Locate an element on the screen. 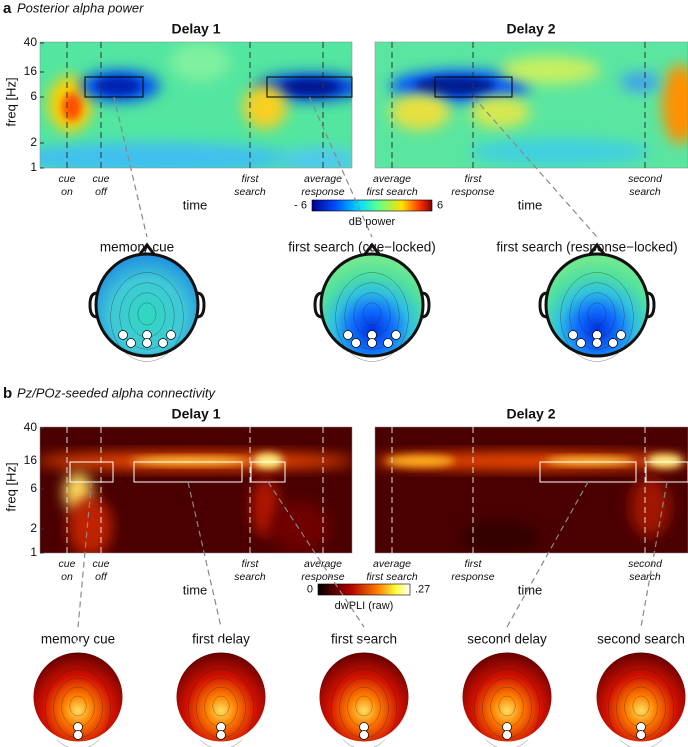  colorbar-max: 6 is located at coordinates (440, 205).